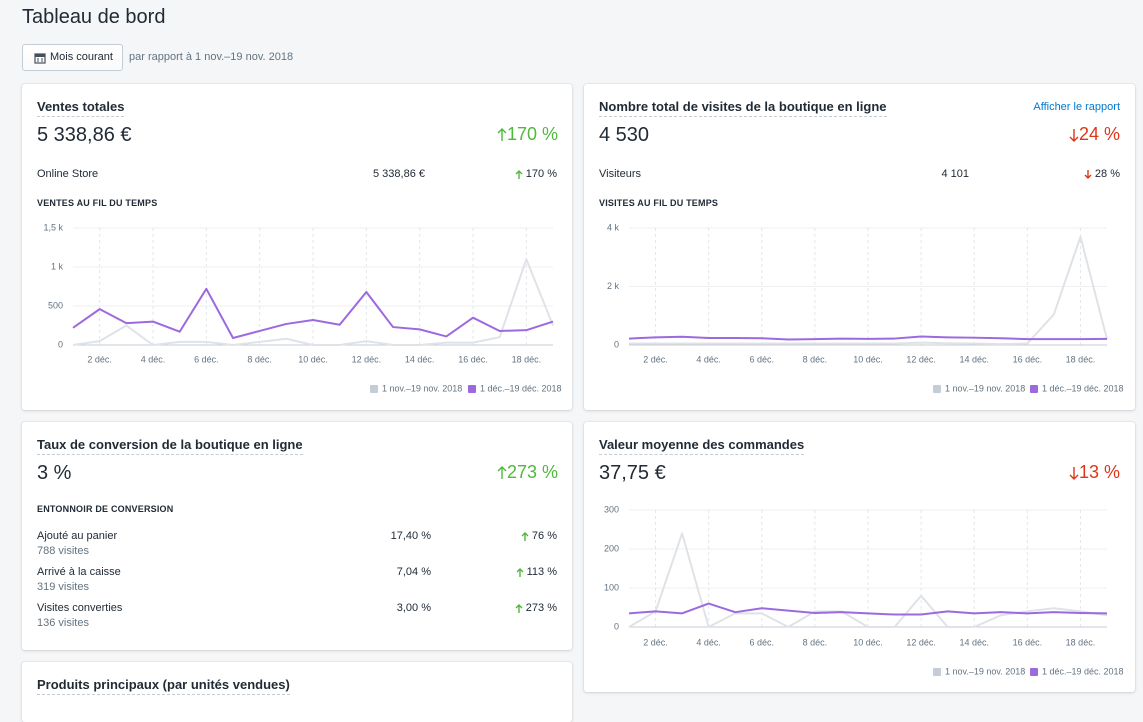  What do you see at coordinates (57, 266) in the screenshot?
I see `y-tick-label: 1 k` at bounding box center [57, 266].